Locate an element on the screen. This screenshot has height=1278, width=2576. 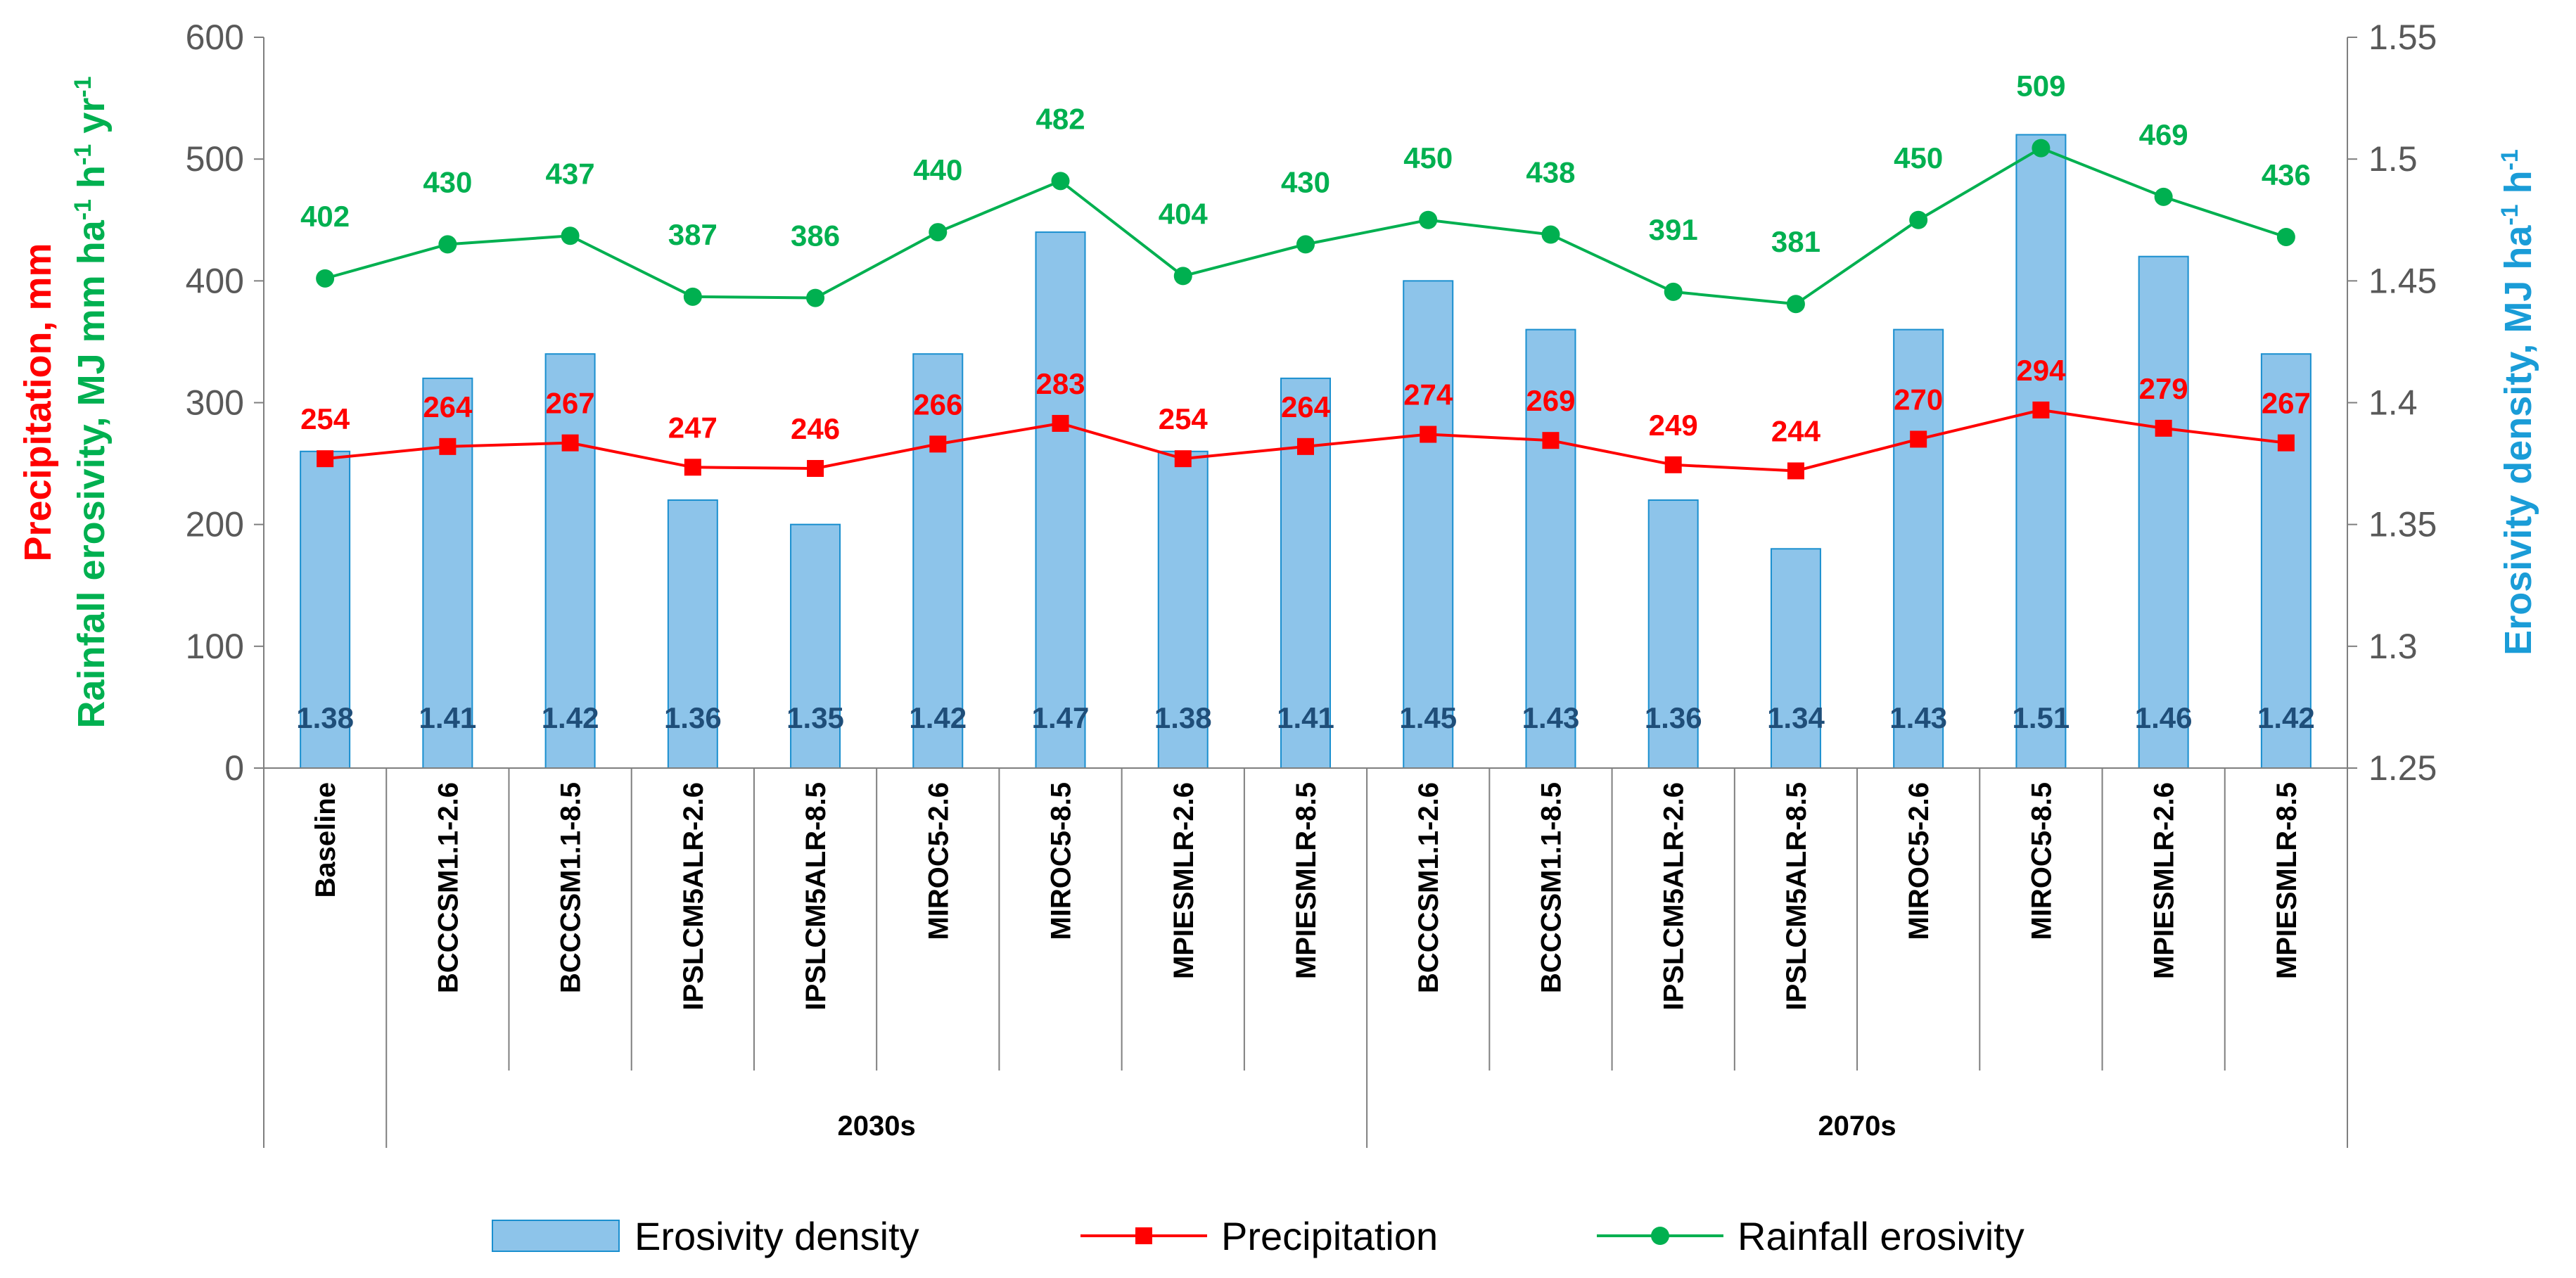
legend-swatch-erosivity-density is located at coordinates (556, 1236).